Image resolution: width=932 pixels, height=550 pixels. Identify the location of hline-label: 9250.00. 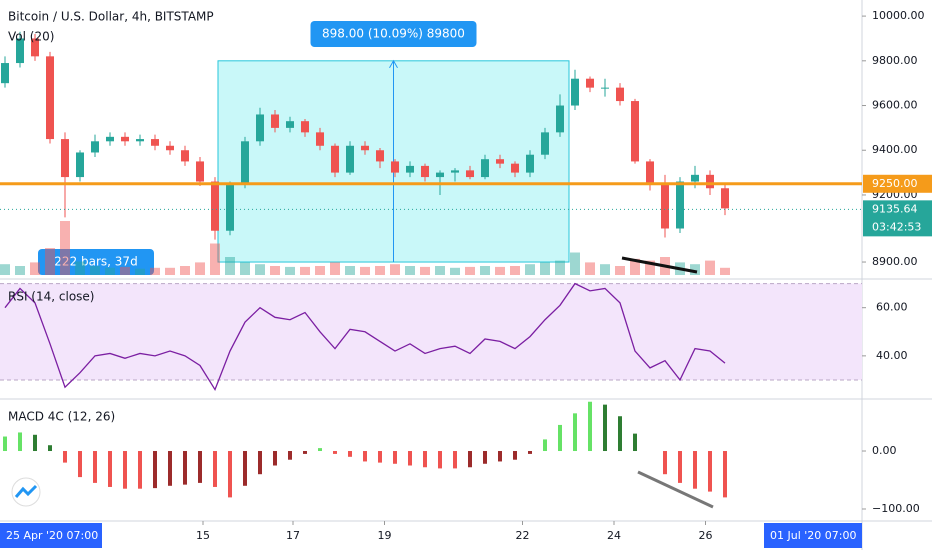
(895, 183).